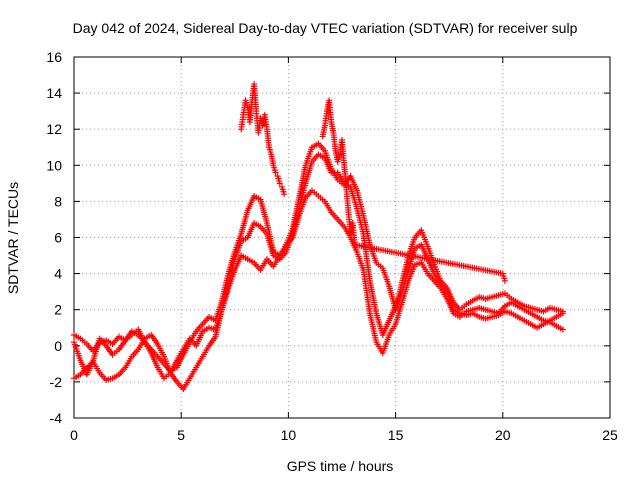  Describe the element at coordinates (263, 139) in the screenshot. I see `series-late-cluster` at that location.